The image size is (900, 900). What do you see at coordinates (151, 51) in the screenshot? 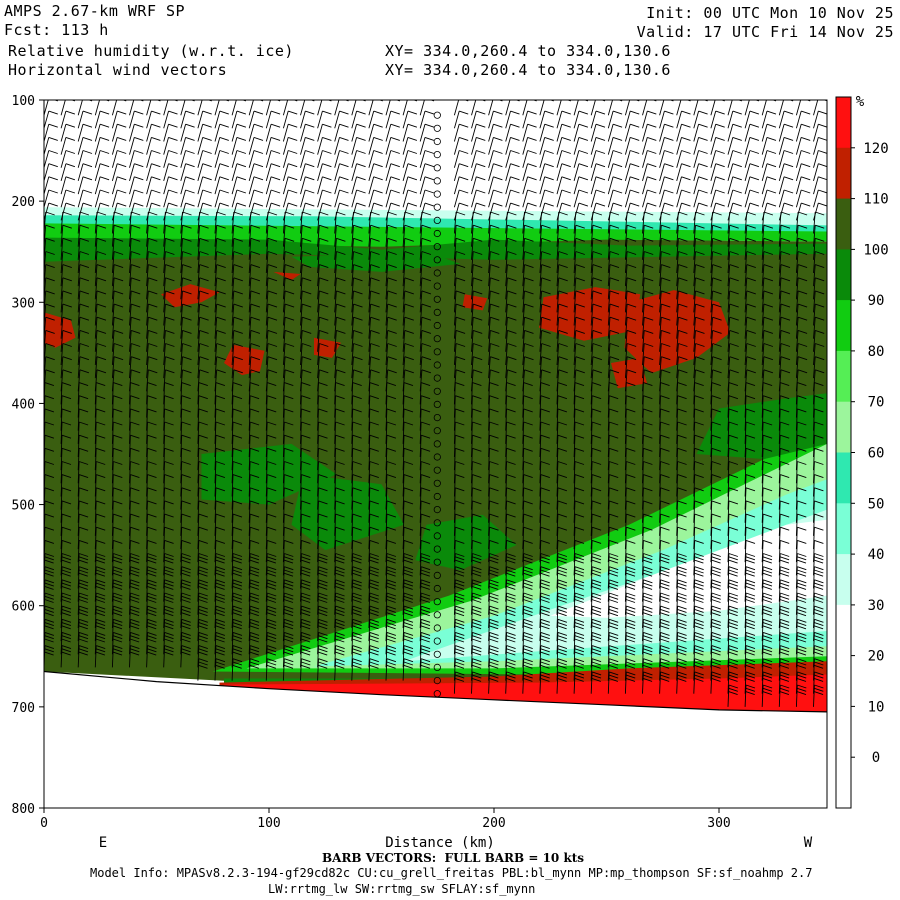
I see `field-label-rh: Relative humidity (w.r.t. ice)` at bounding box center [151, 51].